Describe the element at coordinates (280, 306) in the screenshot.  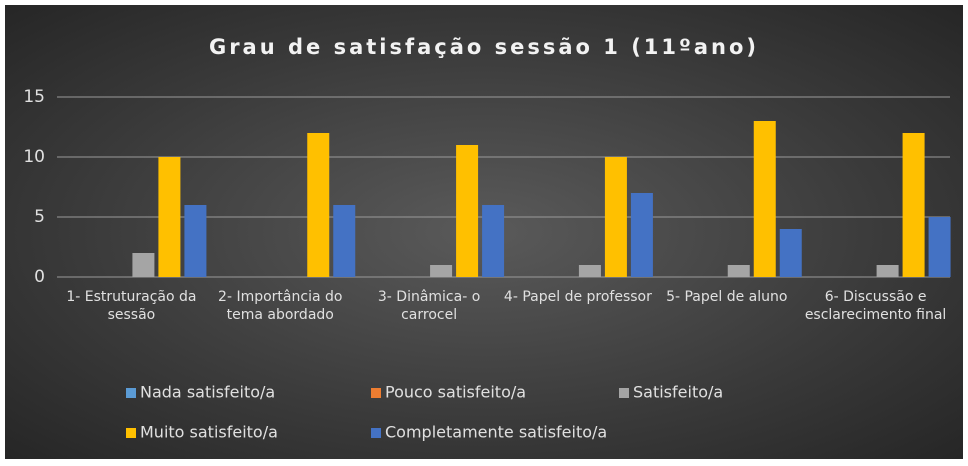
I see `x-tick-label: 2- Importância do tema abordado` at that location.